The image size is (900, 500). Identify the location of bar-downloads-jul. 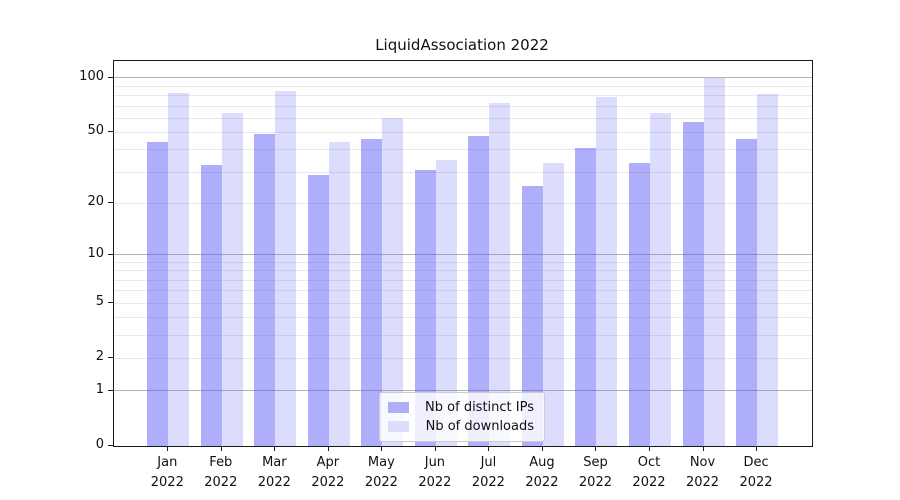
(500, 274).